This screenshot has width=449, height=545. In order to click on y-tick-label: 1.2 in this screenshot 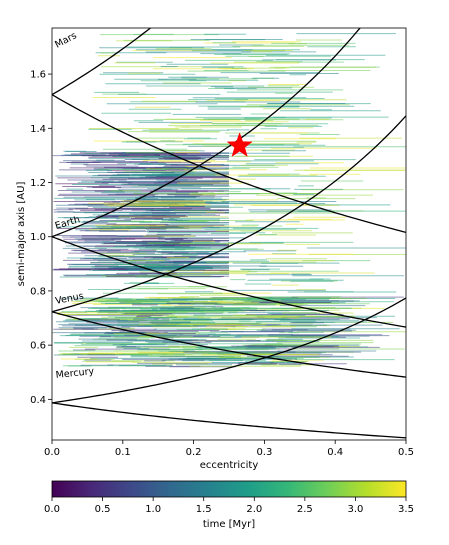, I will do `click(38, 183)`.